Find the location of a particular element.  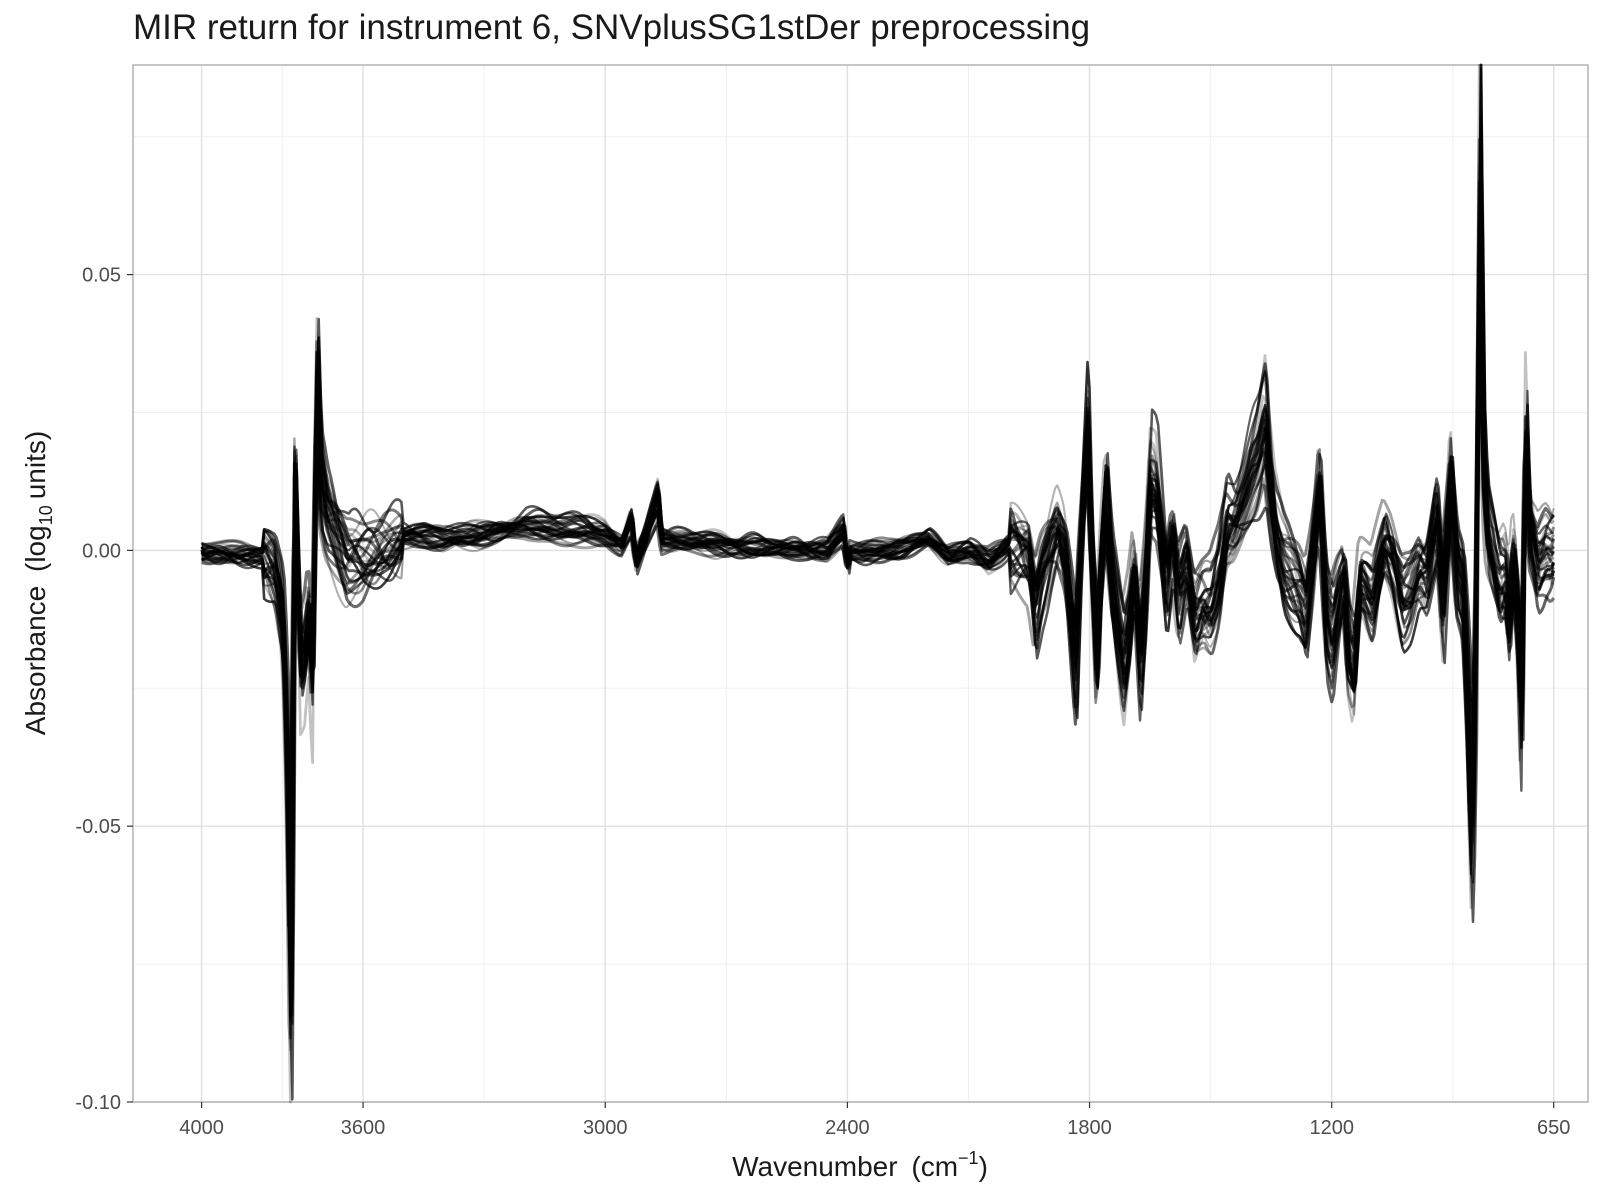

y-tick-label: -0.10 is located at coordinates (98, 1103).